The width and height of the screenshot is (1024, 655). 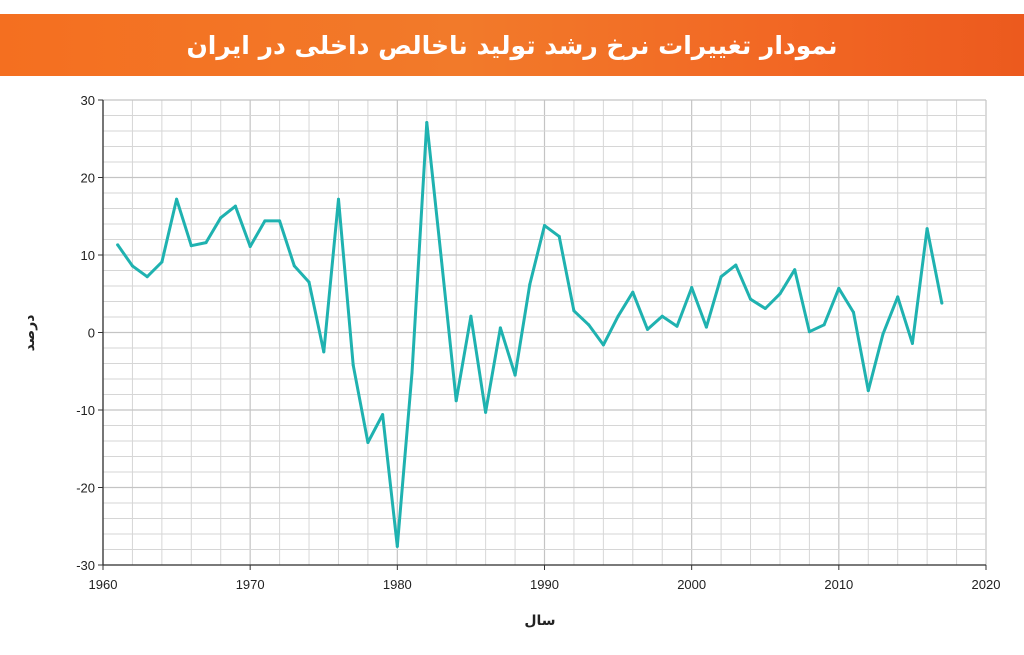 What do you see at coordinates (500, 328) in the screenshot?
I see `data-point-1987` at bounding box center [500, 328].